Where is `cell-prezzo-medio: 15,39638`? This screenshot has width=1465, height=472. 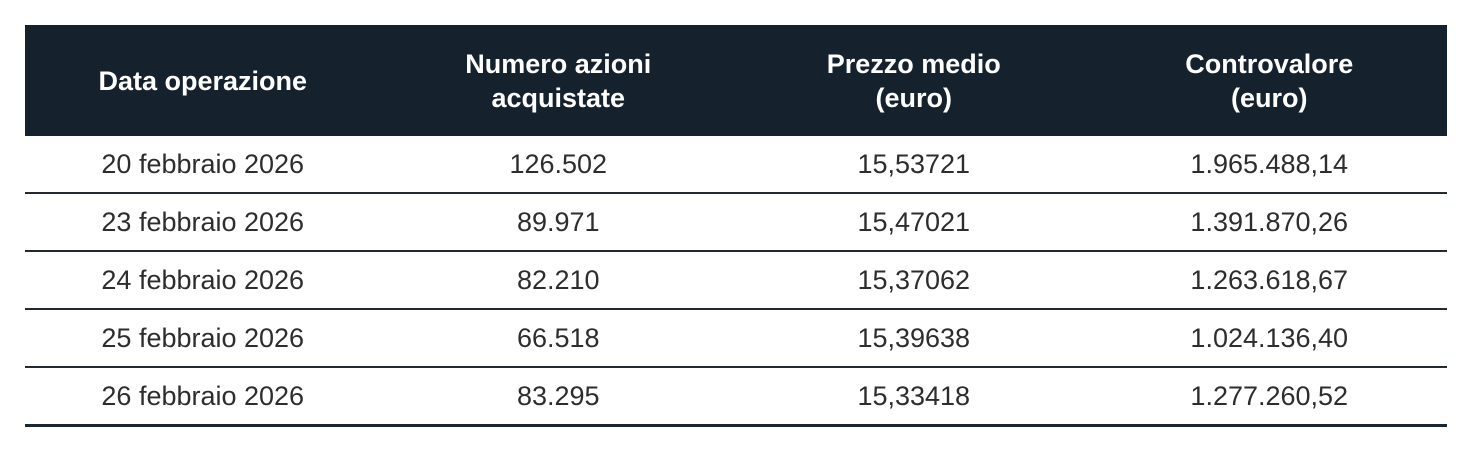
cell-prezzo-medio: 15,39638 is located at coordinates (914, 338).